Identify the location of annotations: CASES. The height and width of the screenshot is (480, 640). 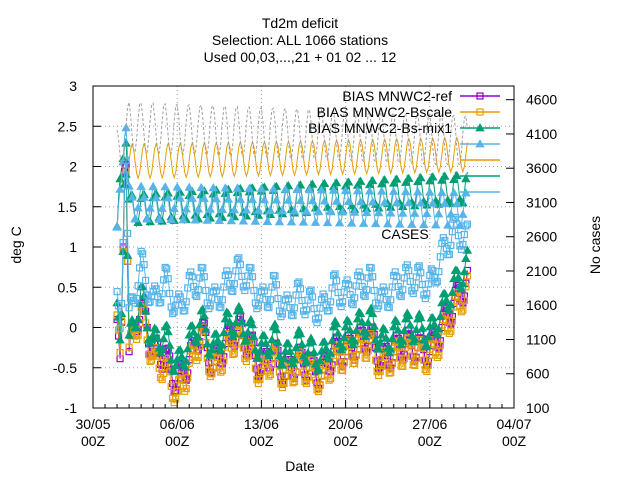
(404, 234).